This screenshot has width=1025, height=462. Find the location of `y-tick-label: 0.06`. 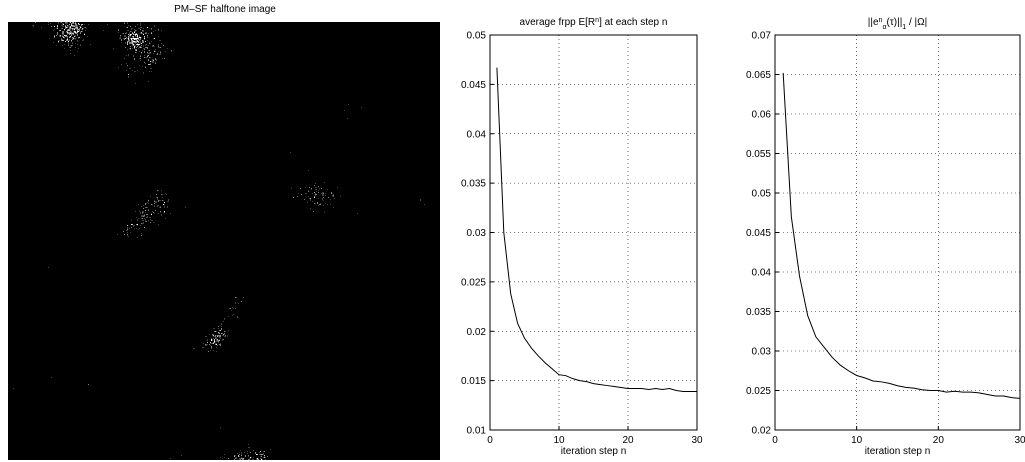

y-tick-label: 0.06 is located at coordinates (762, 115).